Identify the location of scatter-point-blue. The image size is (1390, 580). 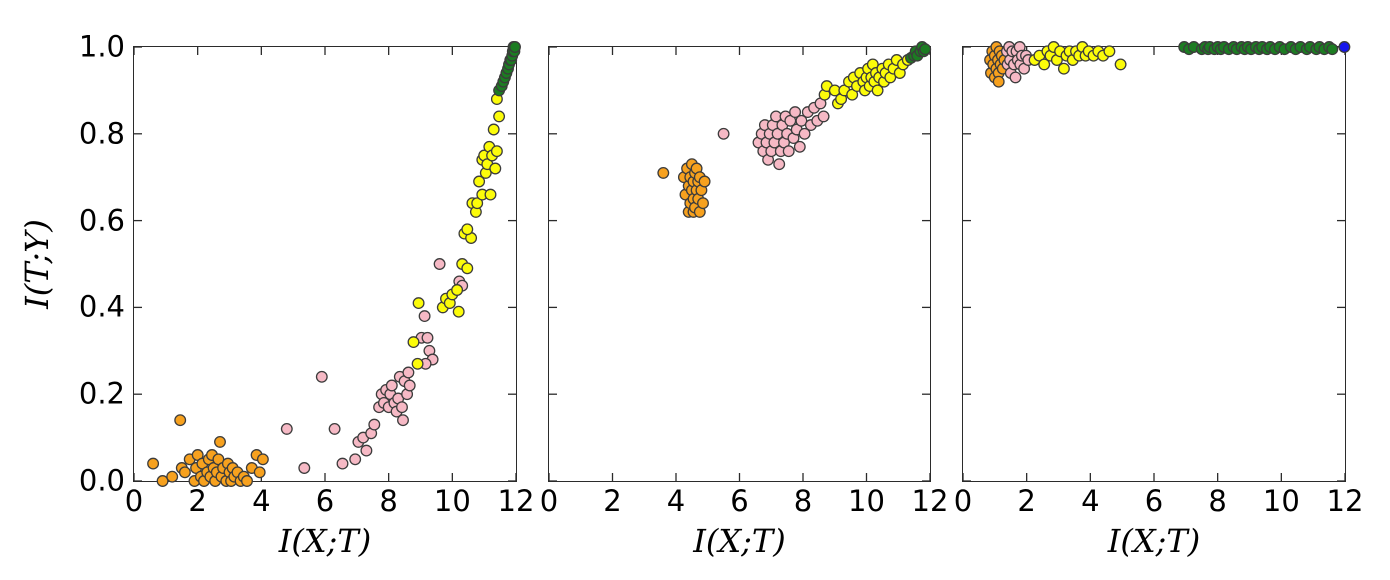
(1344, 47).